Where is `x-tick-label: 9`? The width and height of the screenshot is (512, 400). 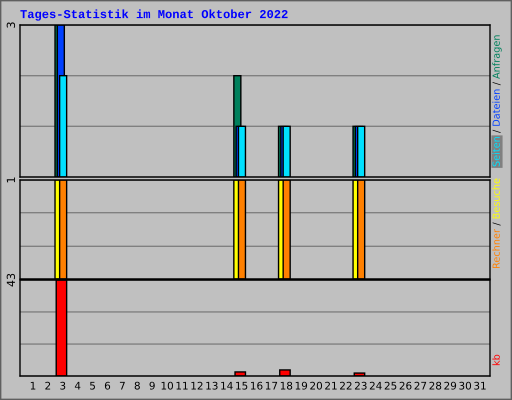 x-tick-label: 9 is located at coordinates (152, 386).